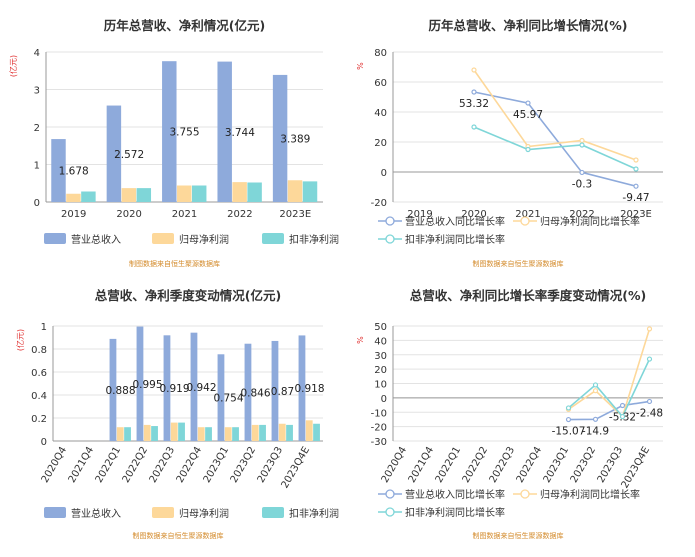  I want to click on legend-label: 营业总收入同比增长率, so click(455, 494).